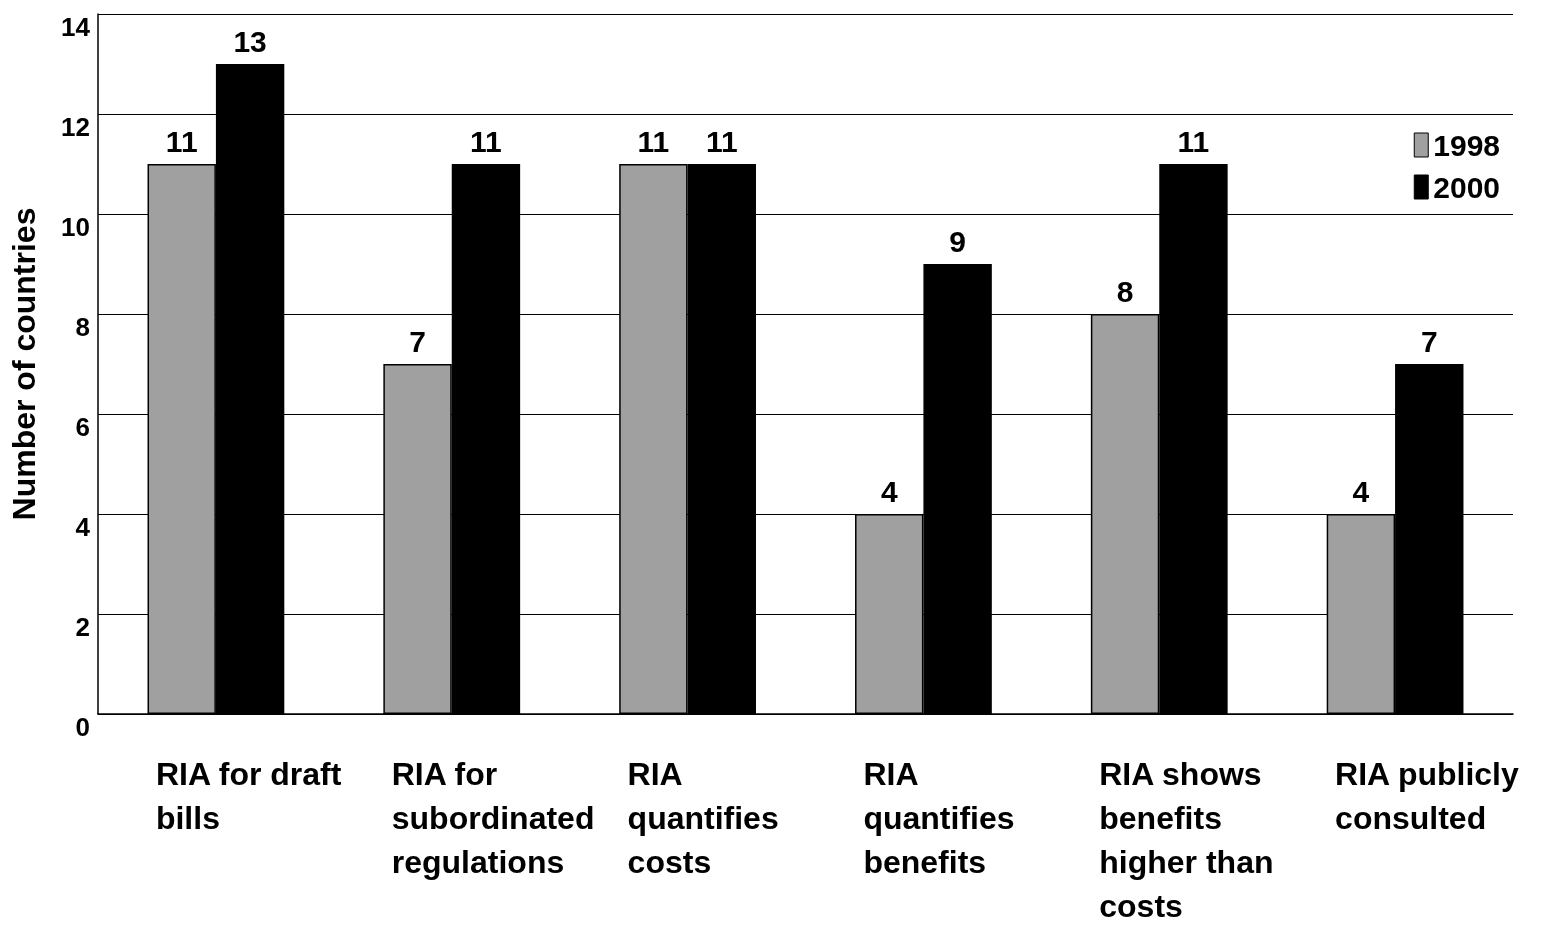 The width and height of the screenshot is (1550, 928). What do you see at coordinates (250, 41) in the screenshot?
I see `data-label: 13` at bounding box center [250, 41].